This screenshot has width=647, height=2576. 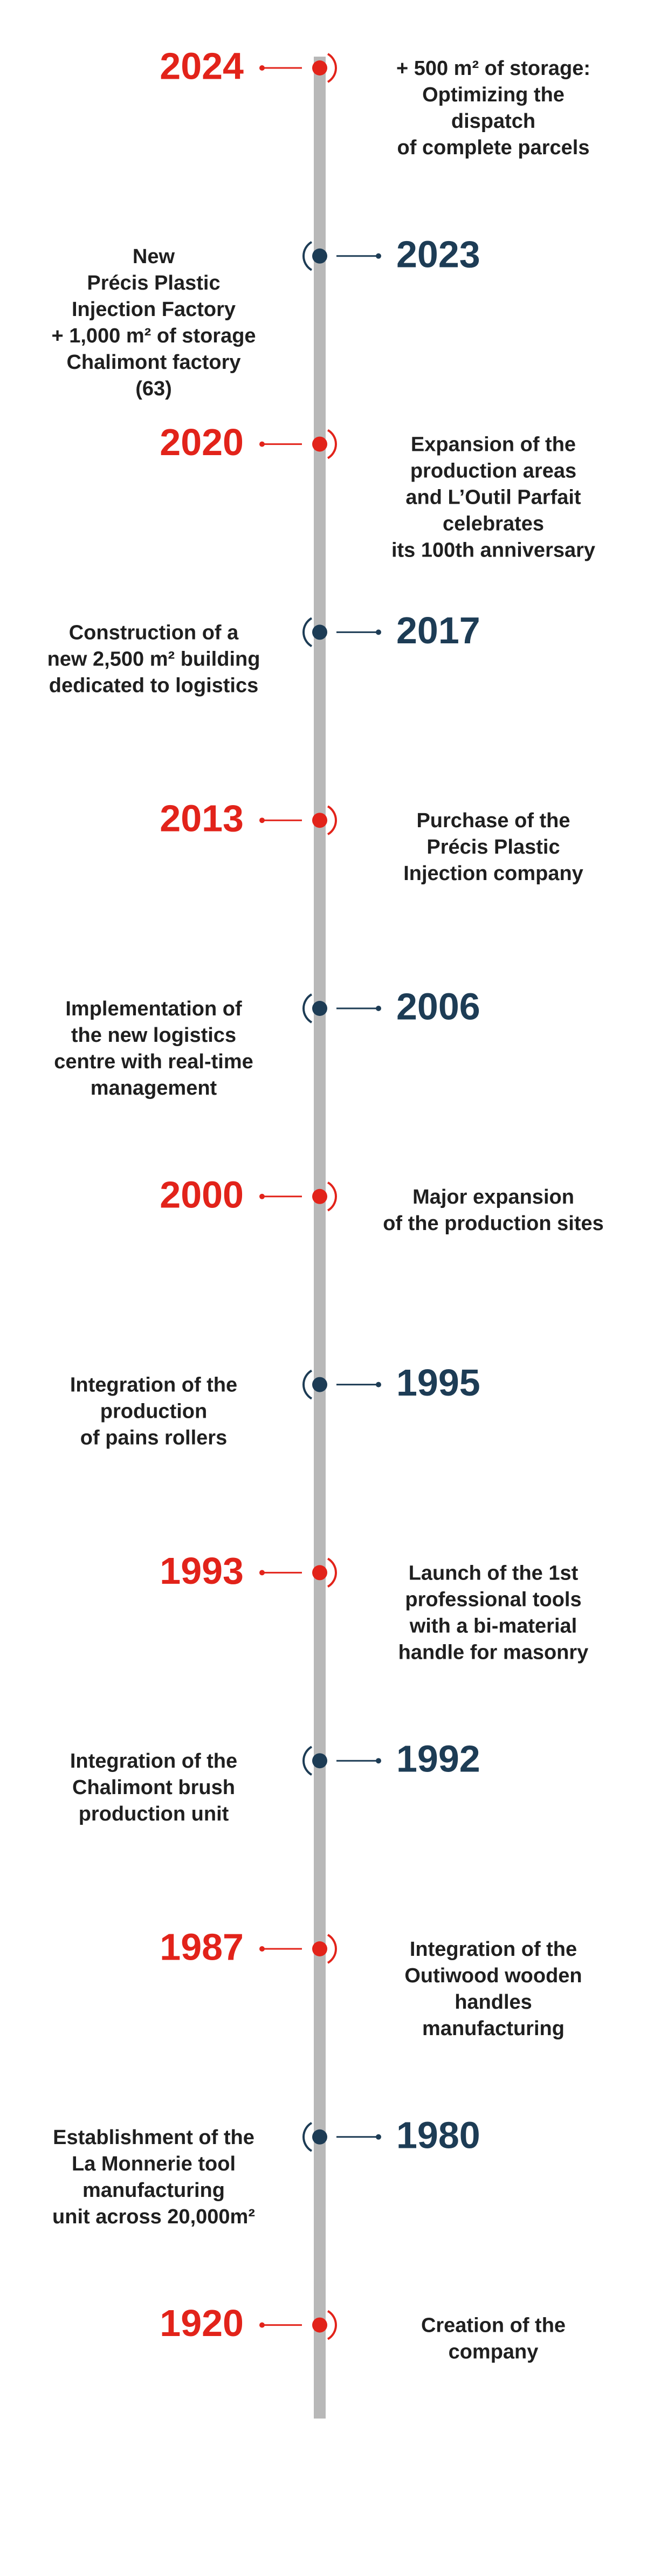 I want to click on description-line: with a bi-material, so click(x=493, y=1626).